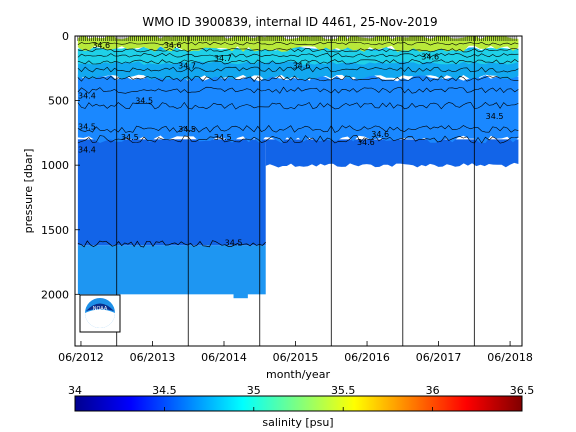 This screenshot has height=432, width=576. I want to click on y-tick-label: 2000, so click(55, 294).